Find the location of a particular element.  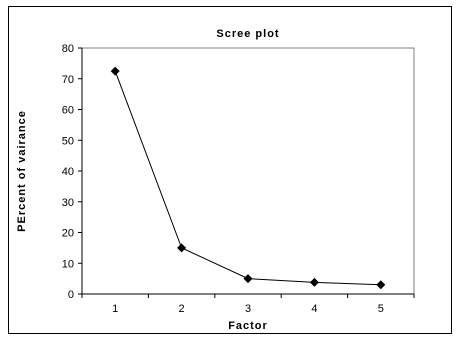

x-tick-label: 2 is located at coordinates (182, 309).